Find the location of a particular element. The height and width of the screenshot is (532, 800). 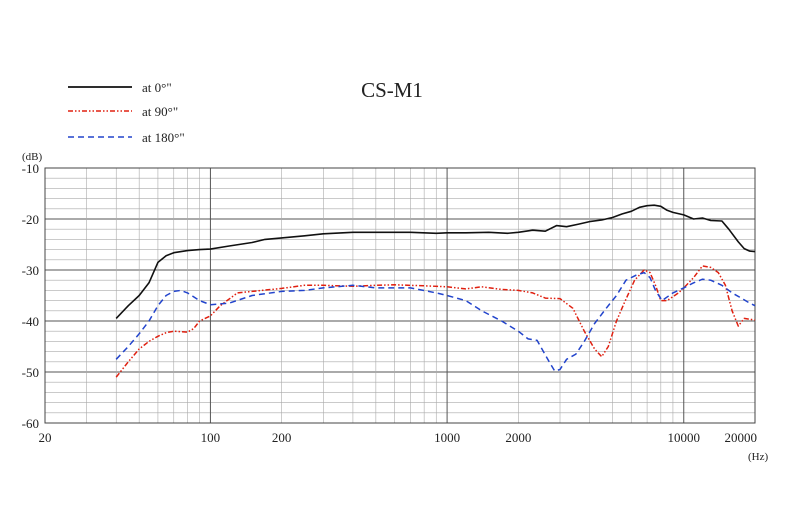

y-unit-label: (dB) is located at coordinates (32, 157).